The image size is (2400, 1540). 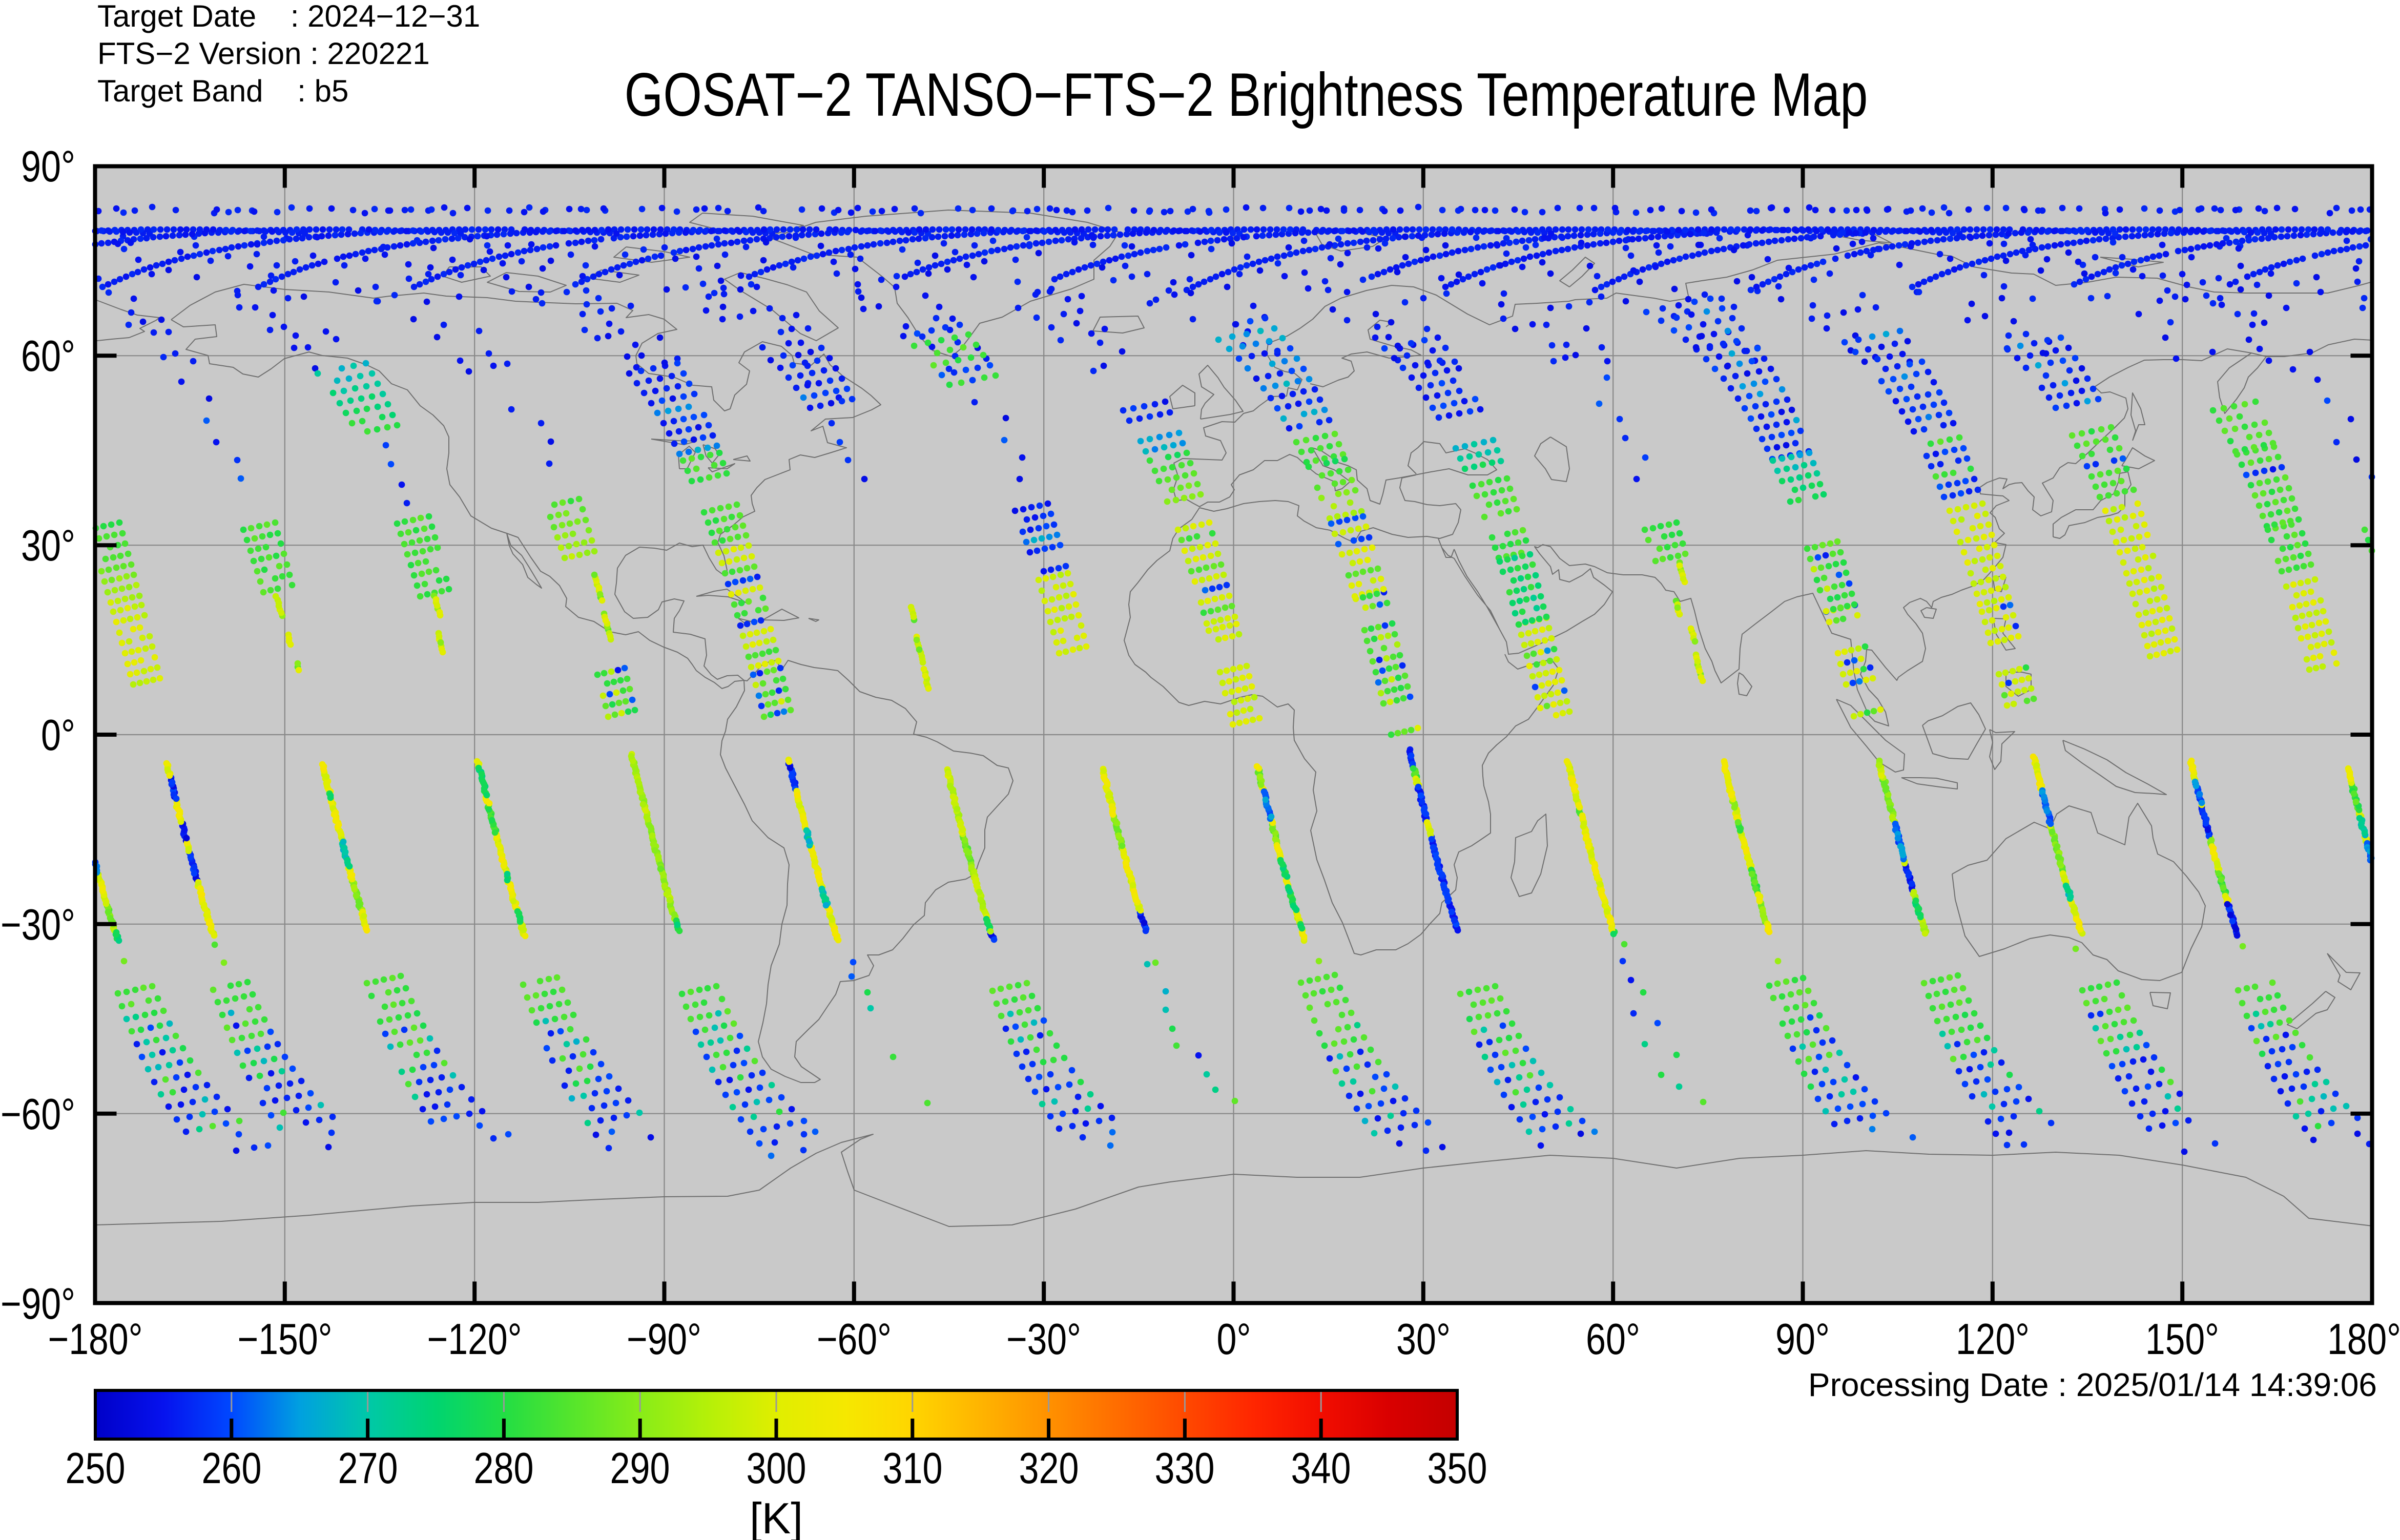 What do you see at coordinates (1993, 1339) in the screenshot?
I see `svg-text: 120°` at bounding box center [1993, 1339].